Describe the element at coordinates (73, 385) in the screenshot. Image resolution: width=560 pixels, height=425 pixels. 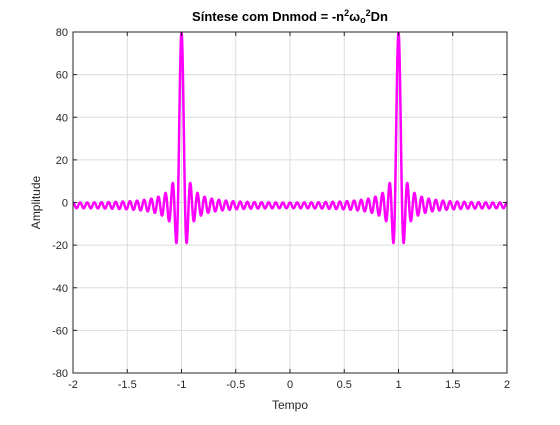
I see `x-tick-label: -2` at that location.